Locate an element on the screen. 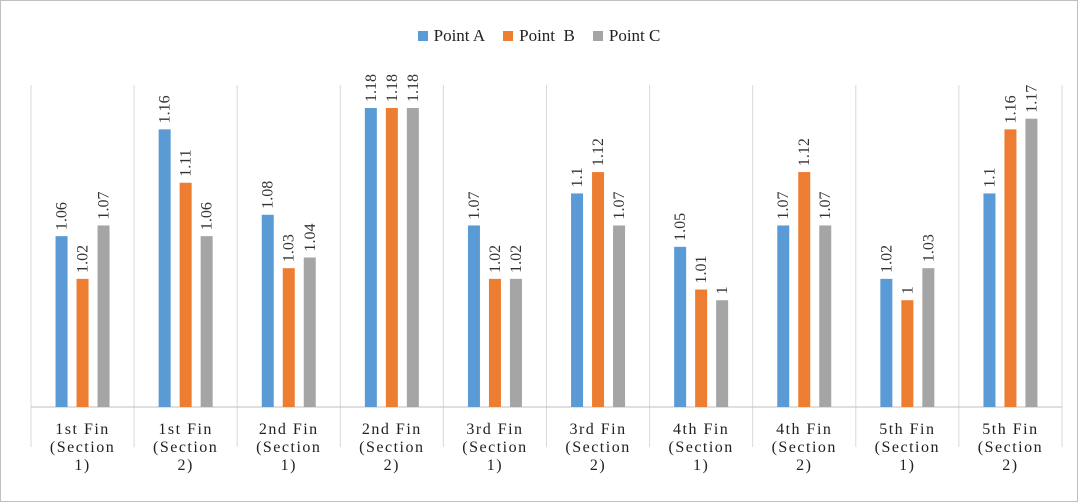 The width and height of the screenshot is (1078, 502). legend-item-point-c: Point C is located at coordinates (626, 36).